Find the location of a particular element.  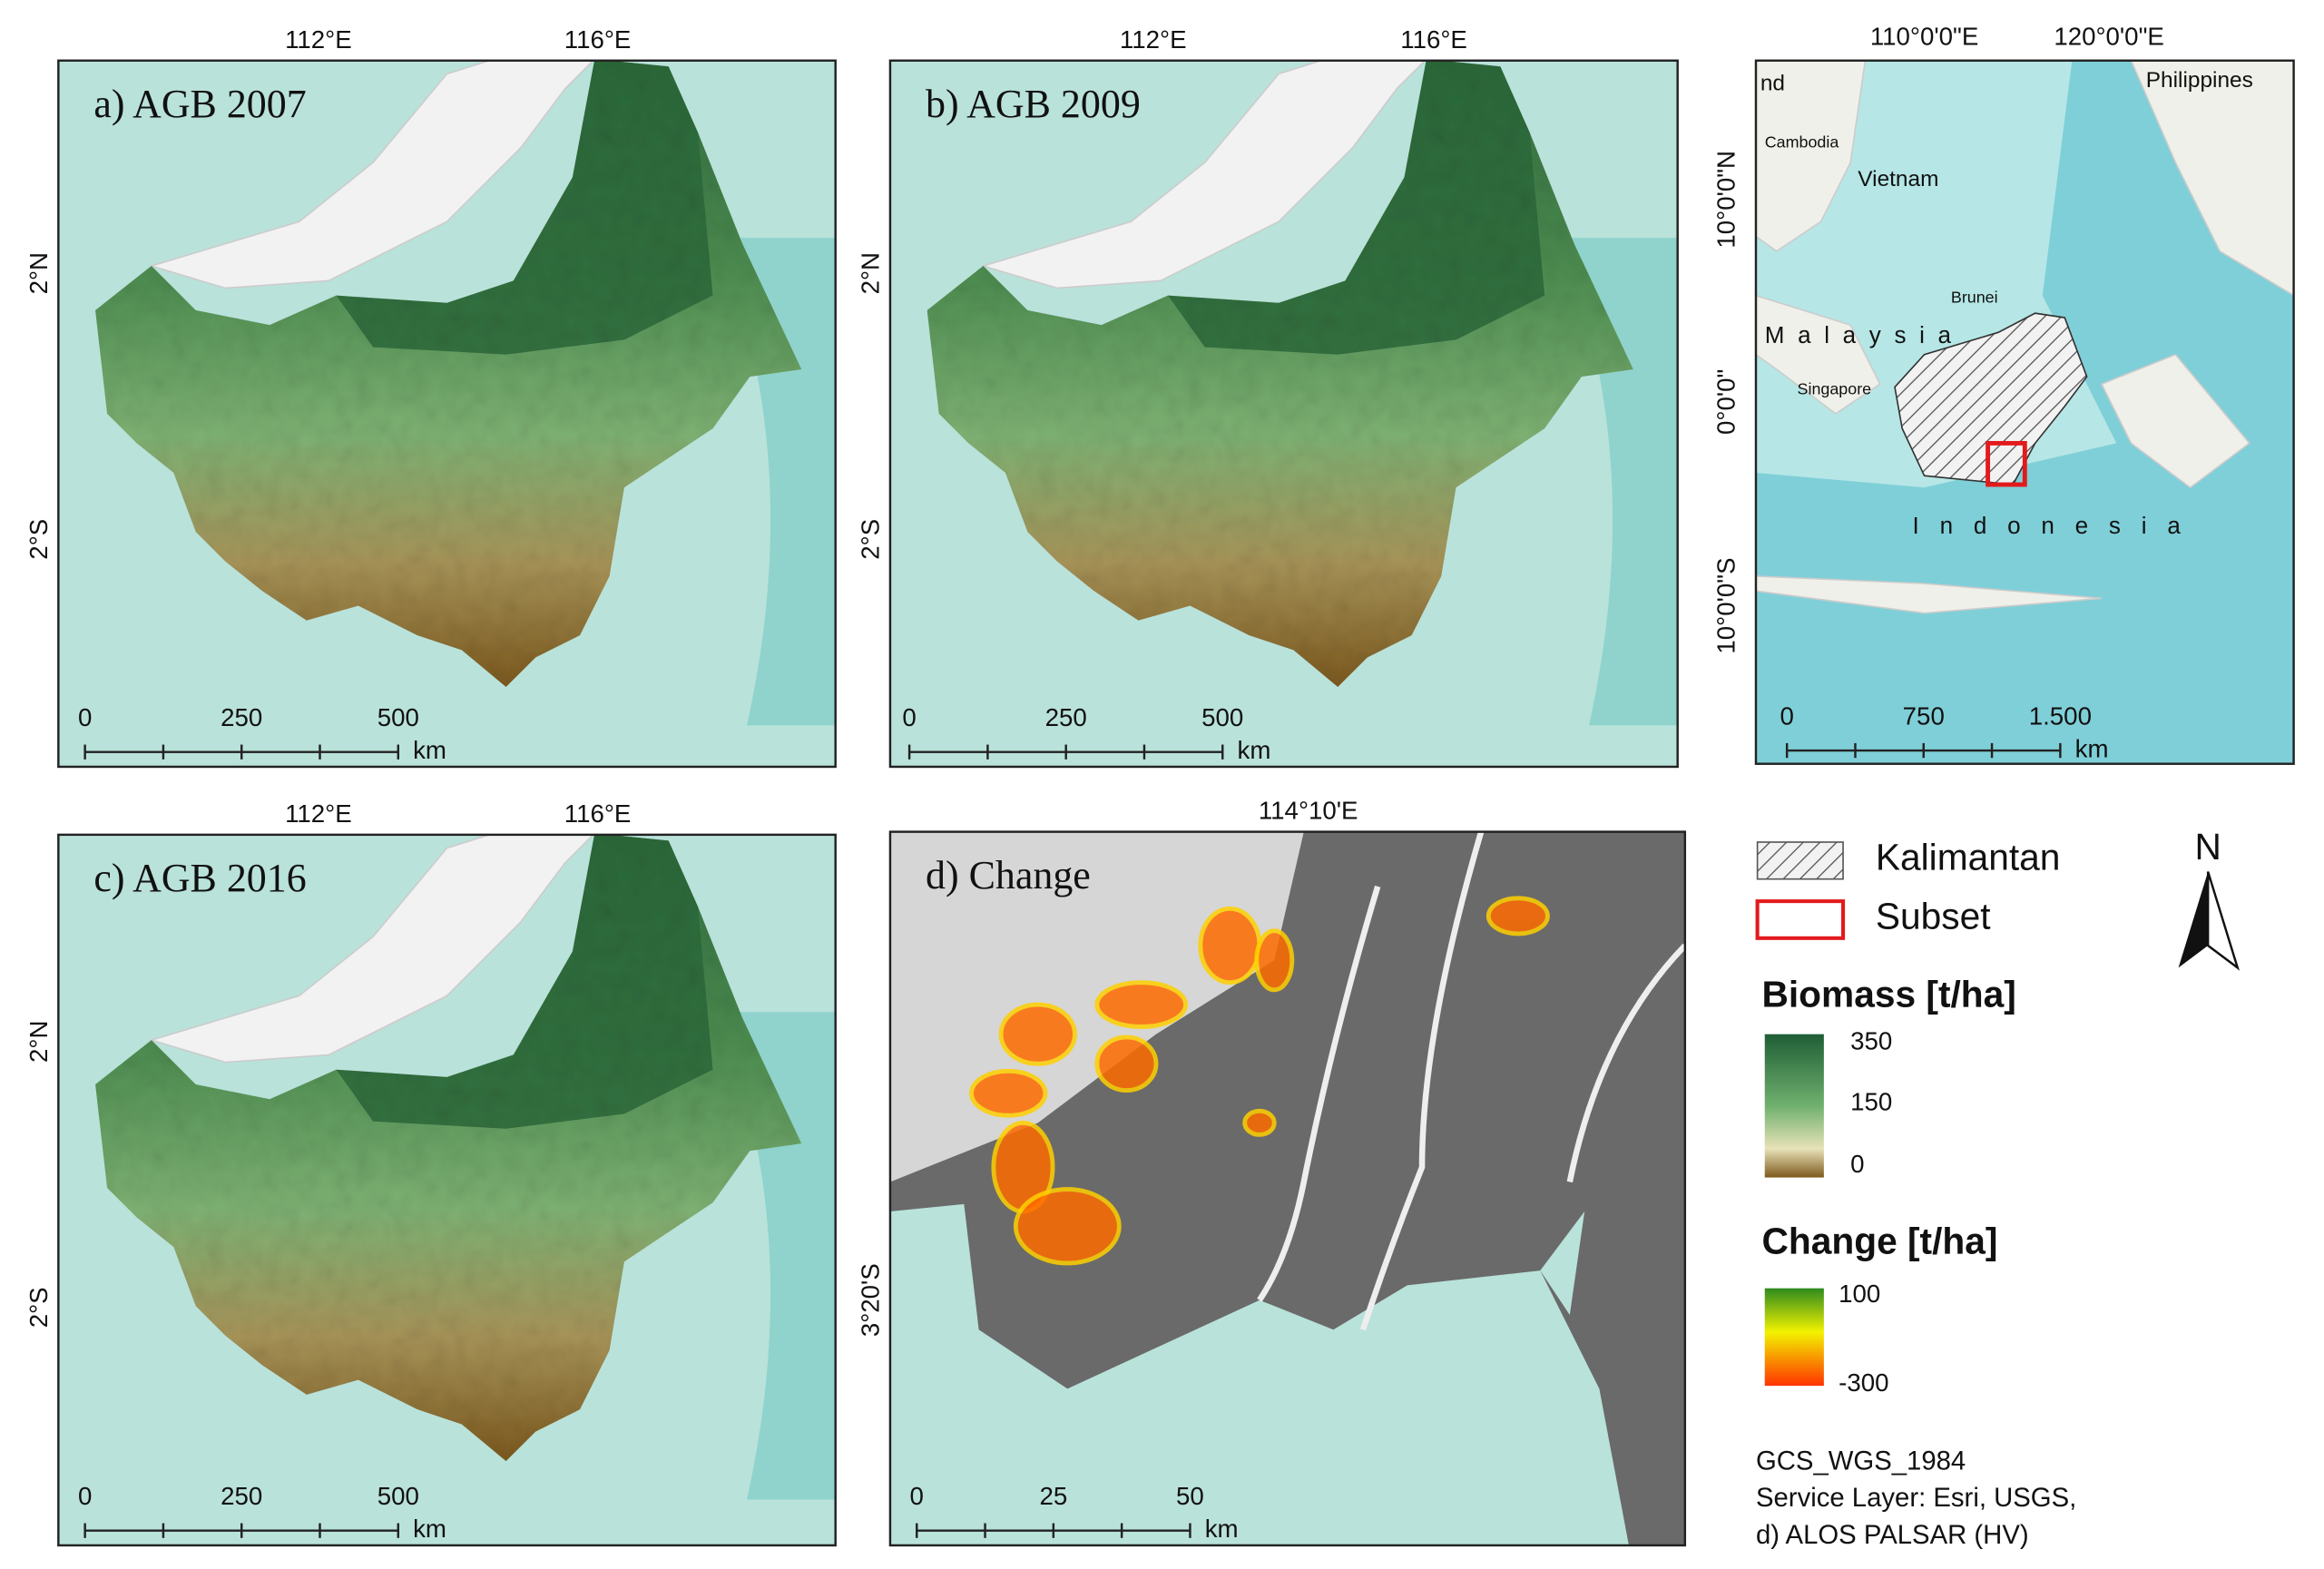

x-tick-label: 110°0'0"E is located at coordinates (1924, 37).